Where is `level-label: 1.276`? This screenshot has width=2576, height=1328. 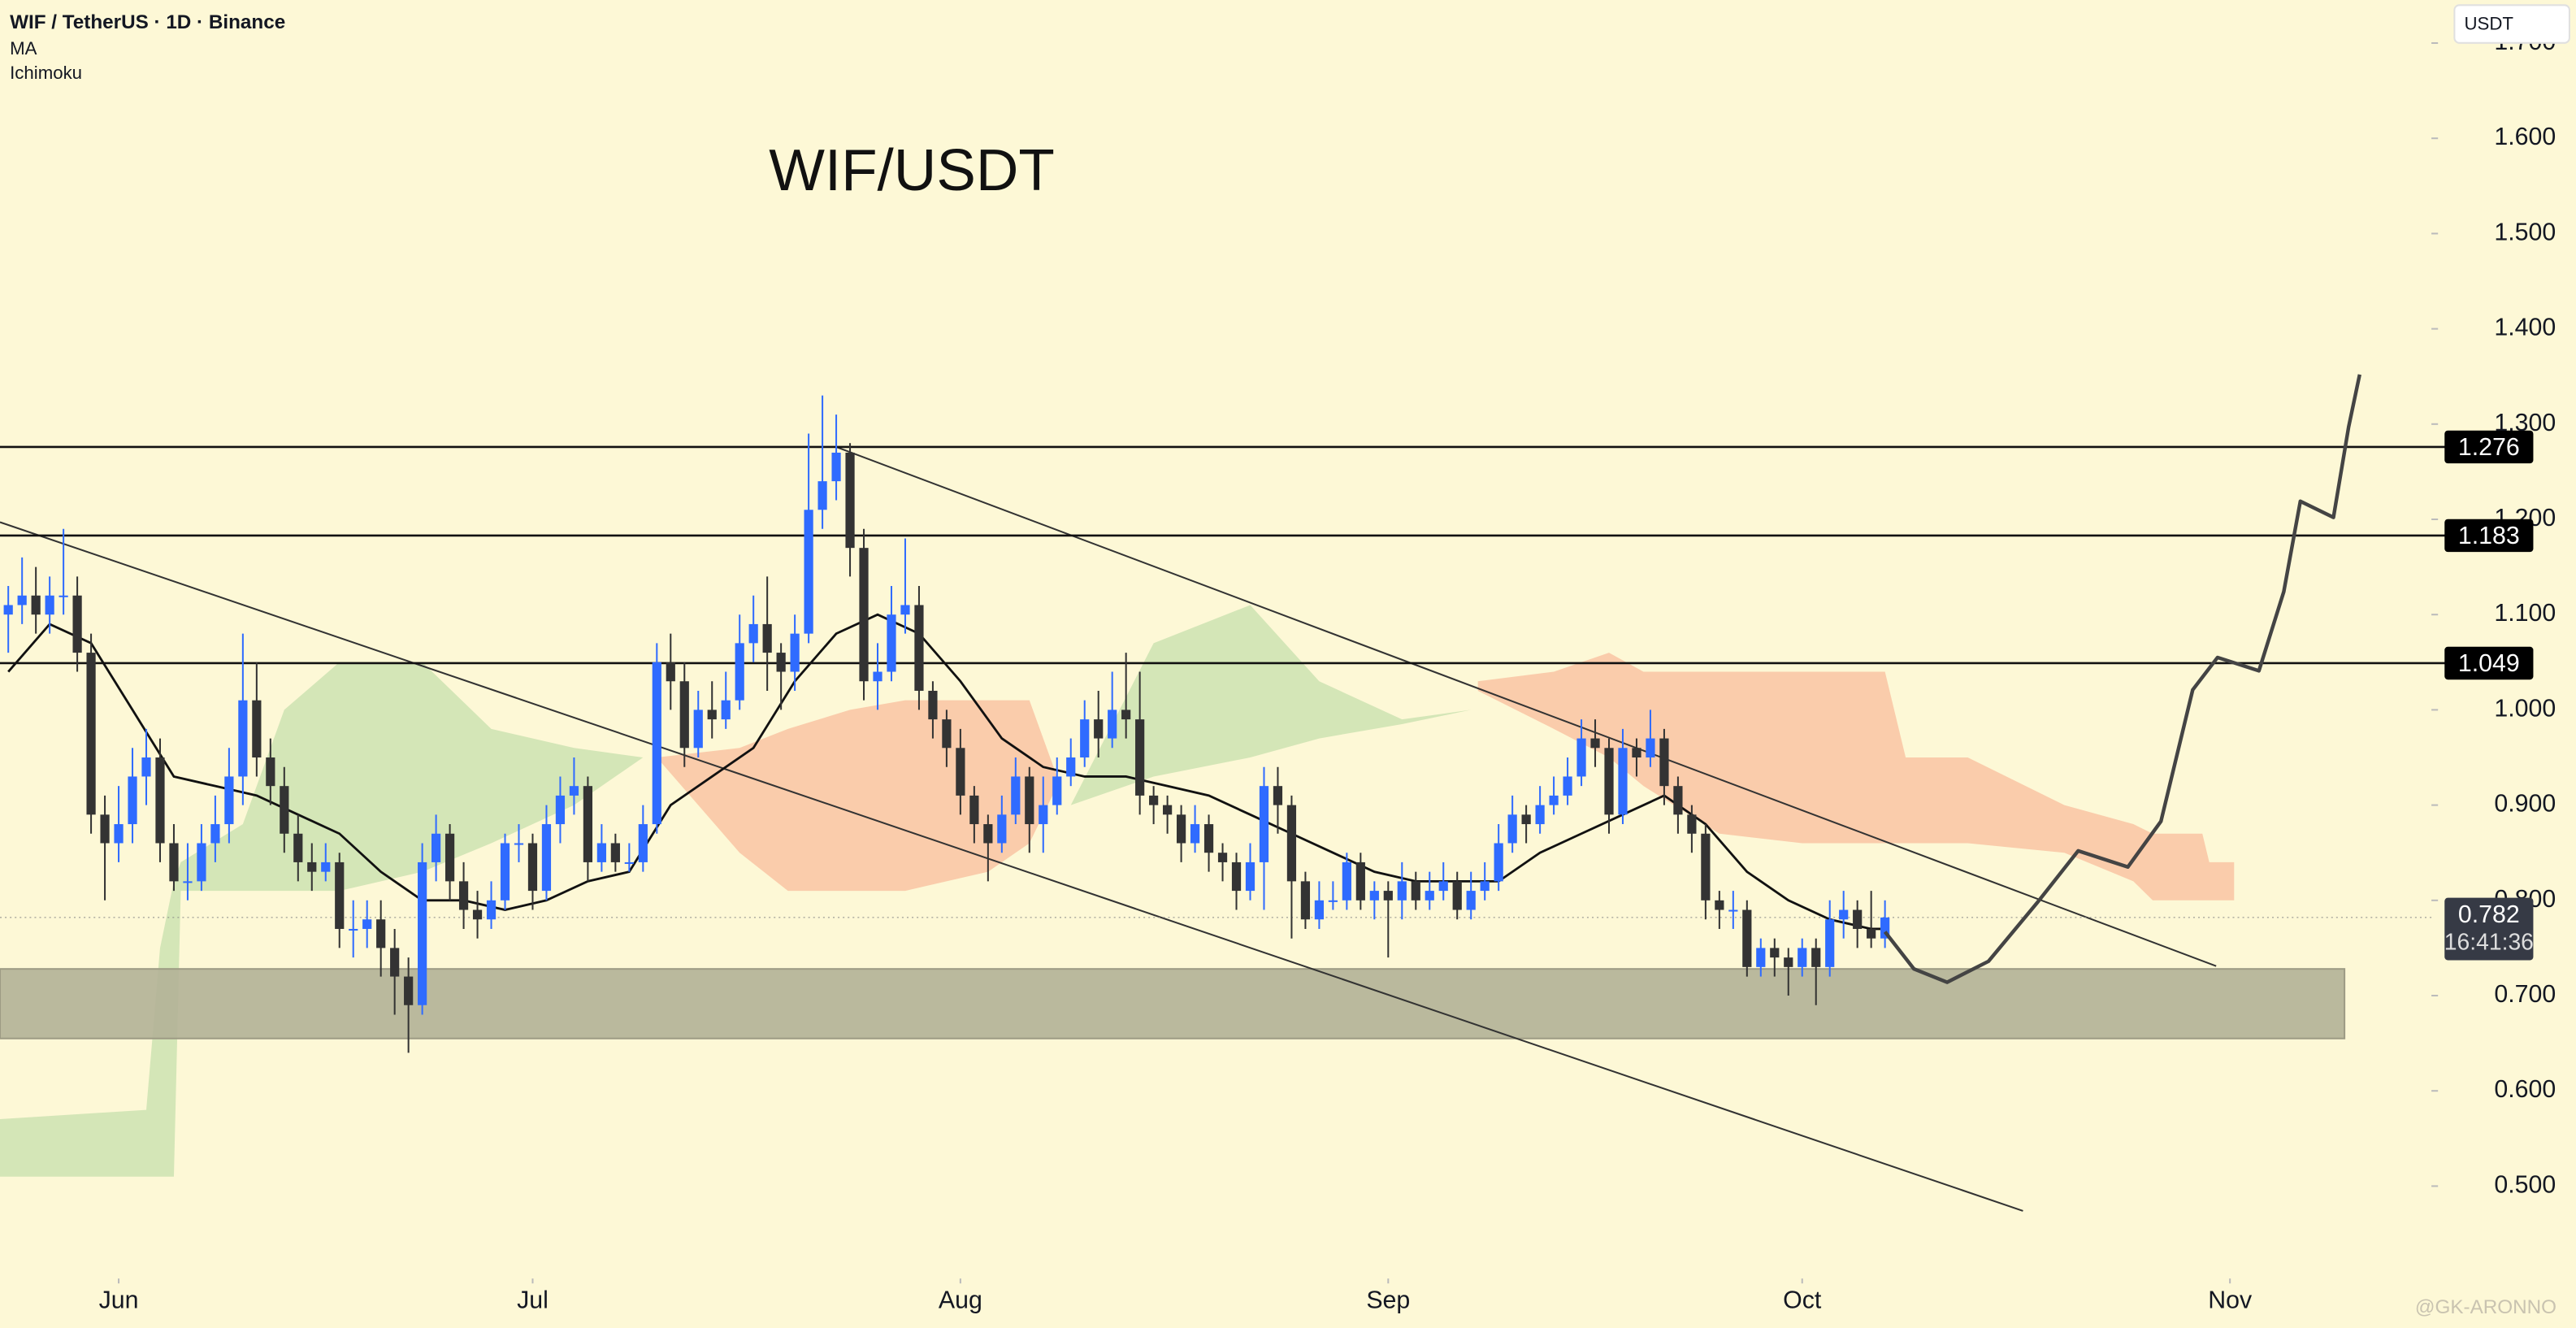
level-label: 1.276 is located at coordinates (2489, 448).